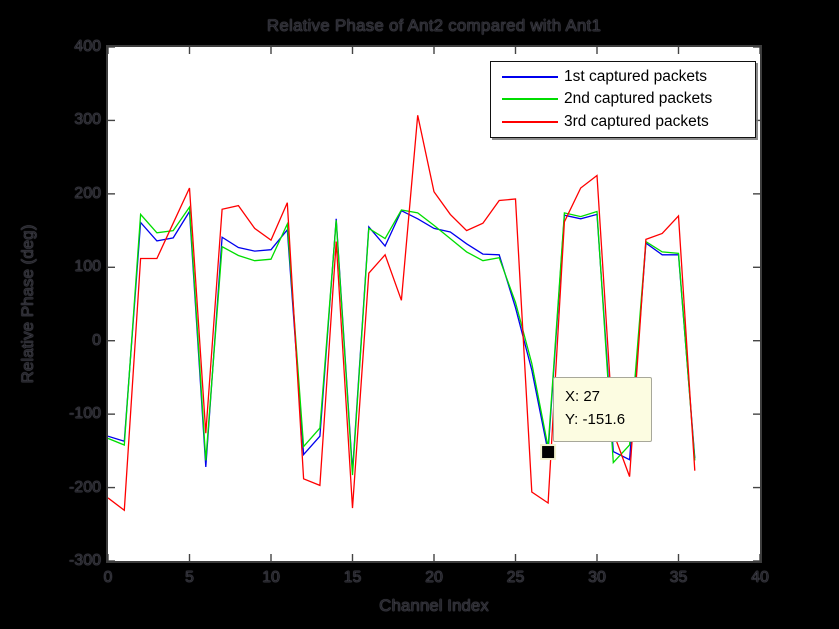  Describe the element at coordinates (636, 77) in the screenshot. I see `legend-item-label: 1st captured packets` at that location.